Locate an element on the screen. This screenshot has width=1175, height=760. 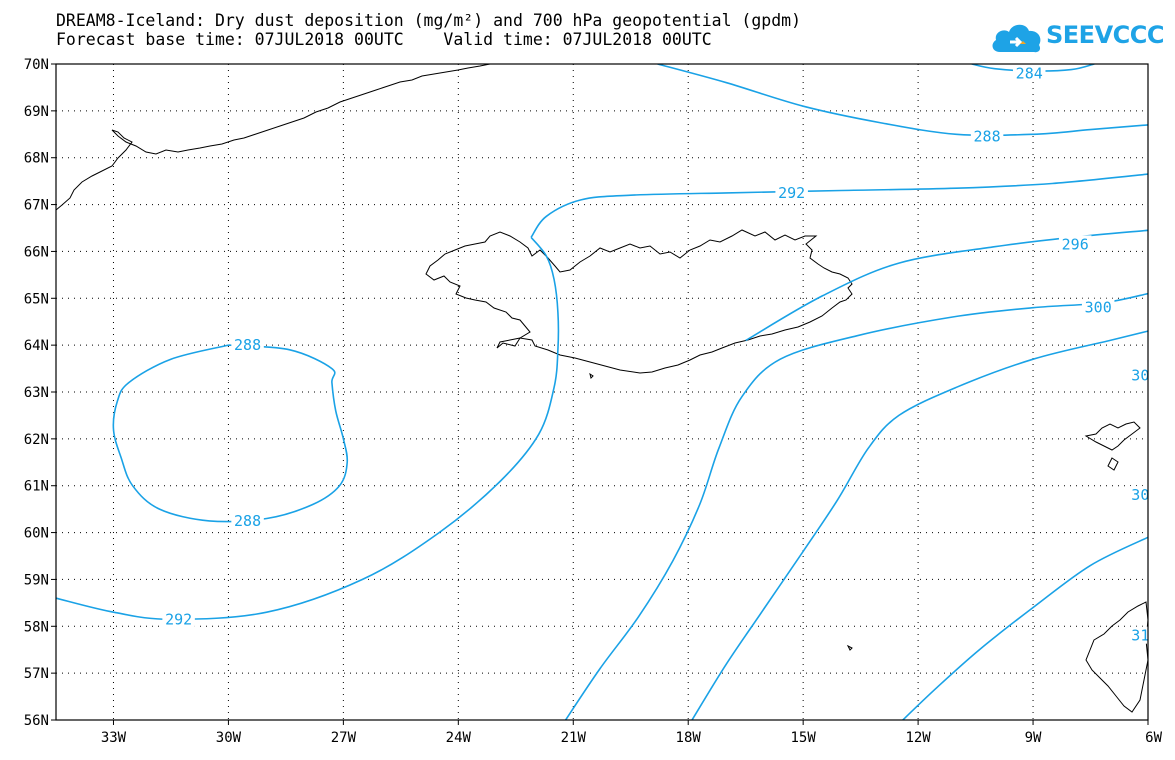
lat-tick-label: 69N is located at coordinates (36, 112).